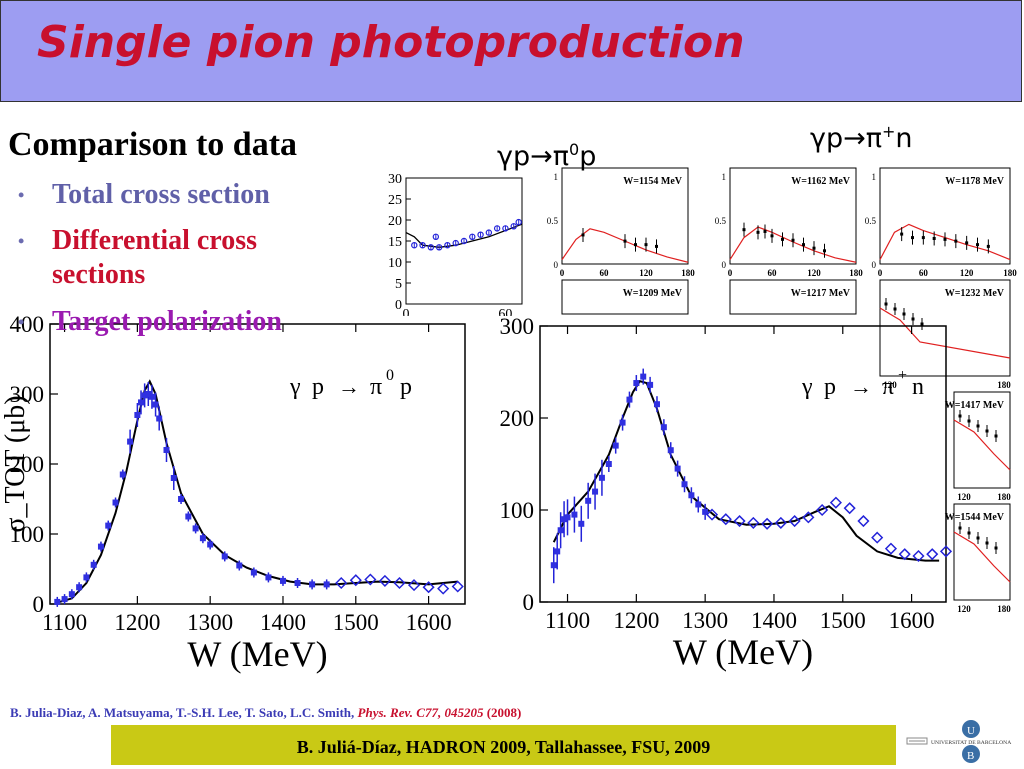 Image resolution: width=1024 pixels, height=769 pixels. I want to click on y-tick-label: 200, so click(27, 464).